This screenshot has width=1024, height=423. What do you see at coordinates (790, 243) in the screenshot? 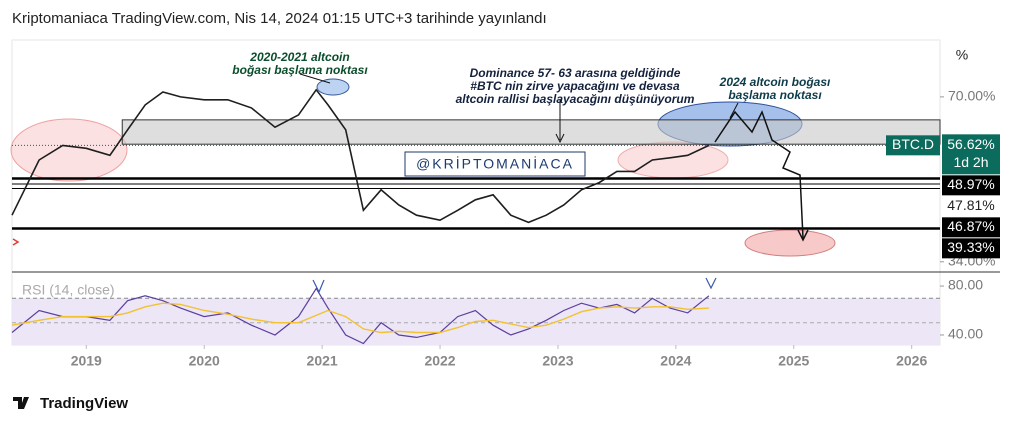
I see `target-ellipse` at bounding box center [790, 243].